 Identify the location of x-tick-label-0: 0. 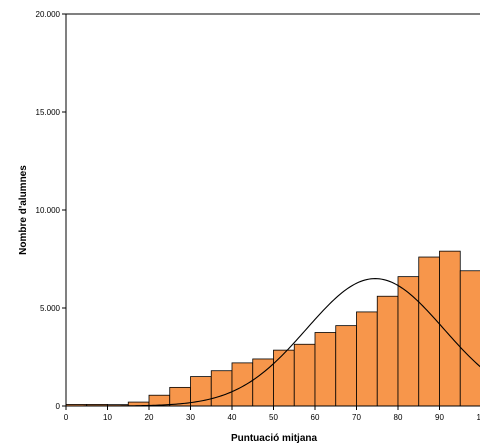
(66, 417).